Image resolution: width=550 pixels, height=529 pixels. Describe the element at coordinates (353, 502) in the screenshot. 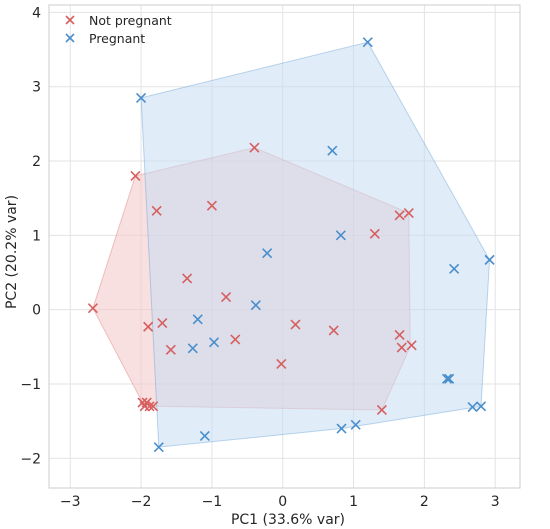

I see `x-tick-label: 1` at that location.